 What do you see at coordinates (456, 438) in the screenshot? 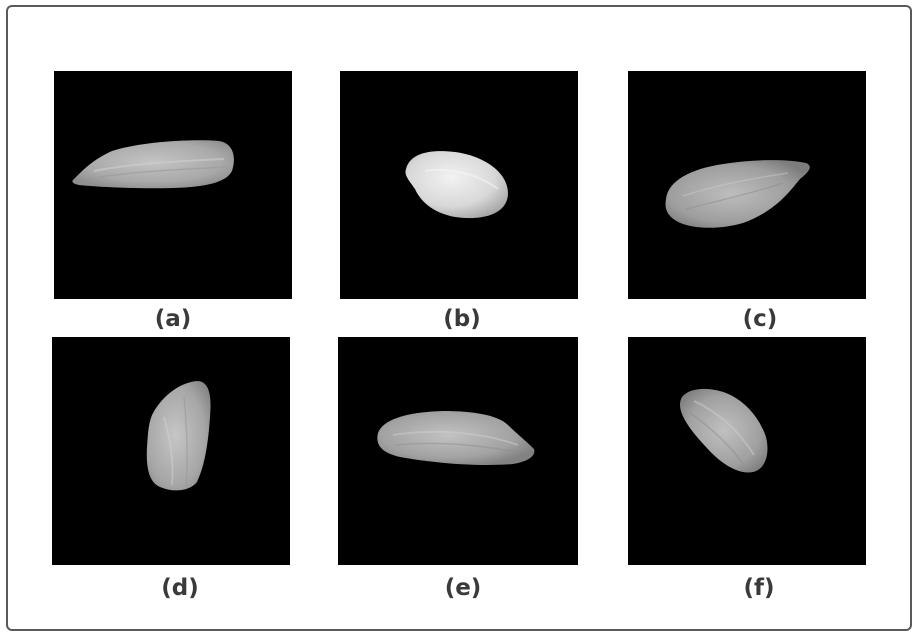
I see `rice-grain-e-illustration` at bounding box center [456, 438].